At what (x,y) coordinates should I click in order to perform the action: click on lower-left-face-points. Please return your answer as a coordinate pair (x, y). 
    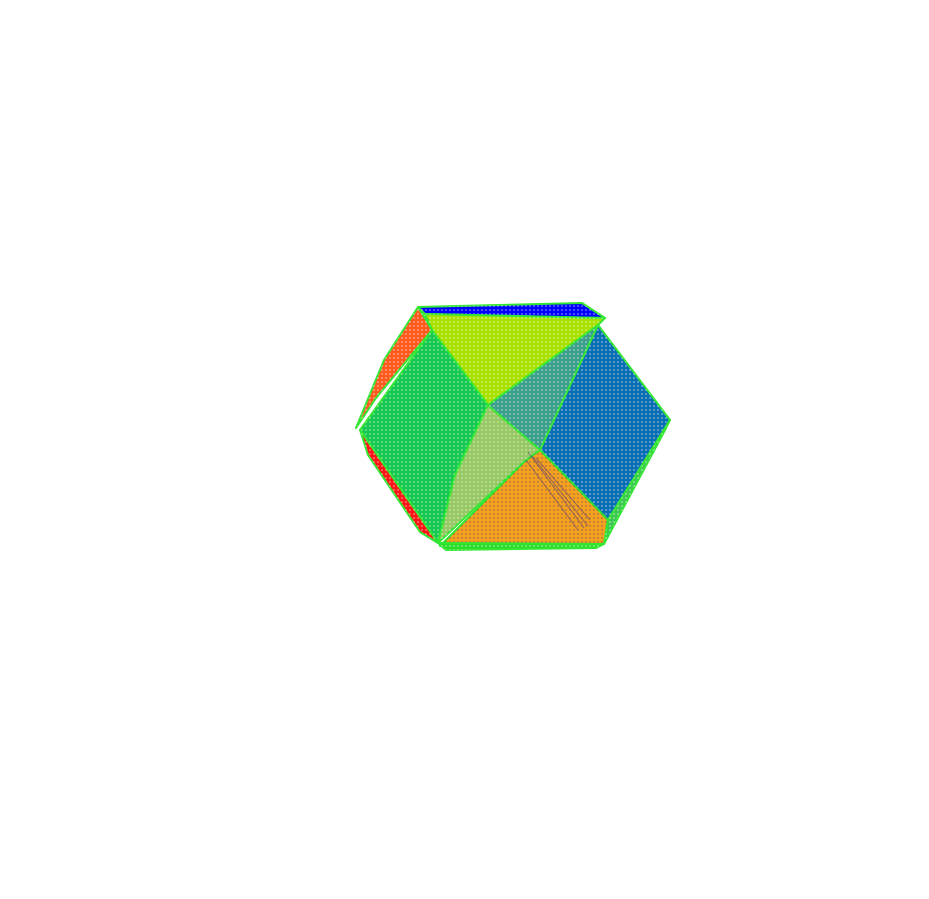
    Looking at the image, I should click on (399, 486).